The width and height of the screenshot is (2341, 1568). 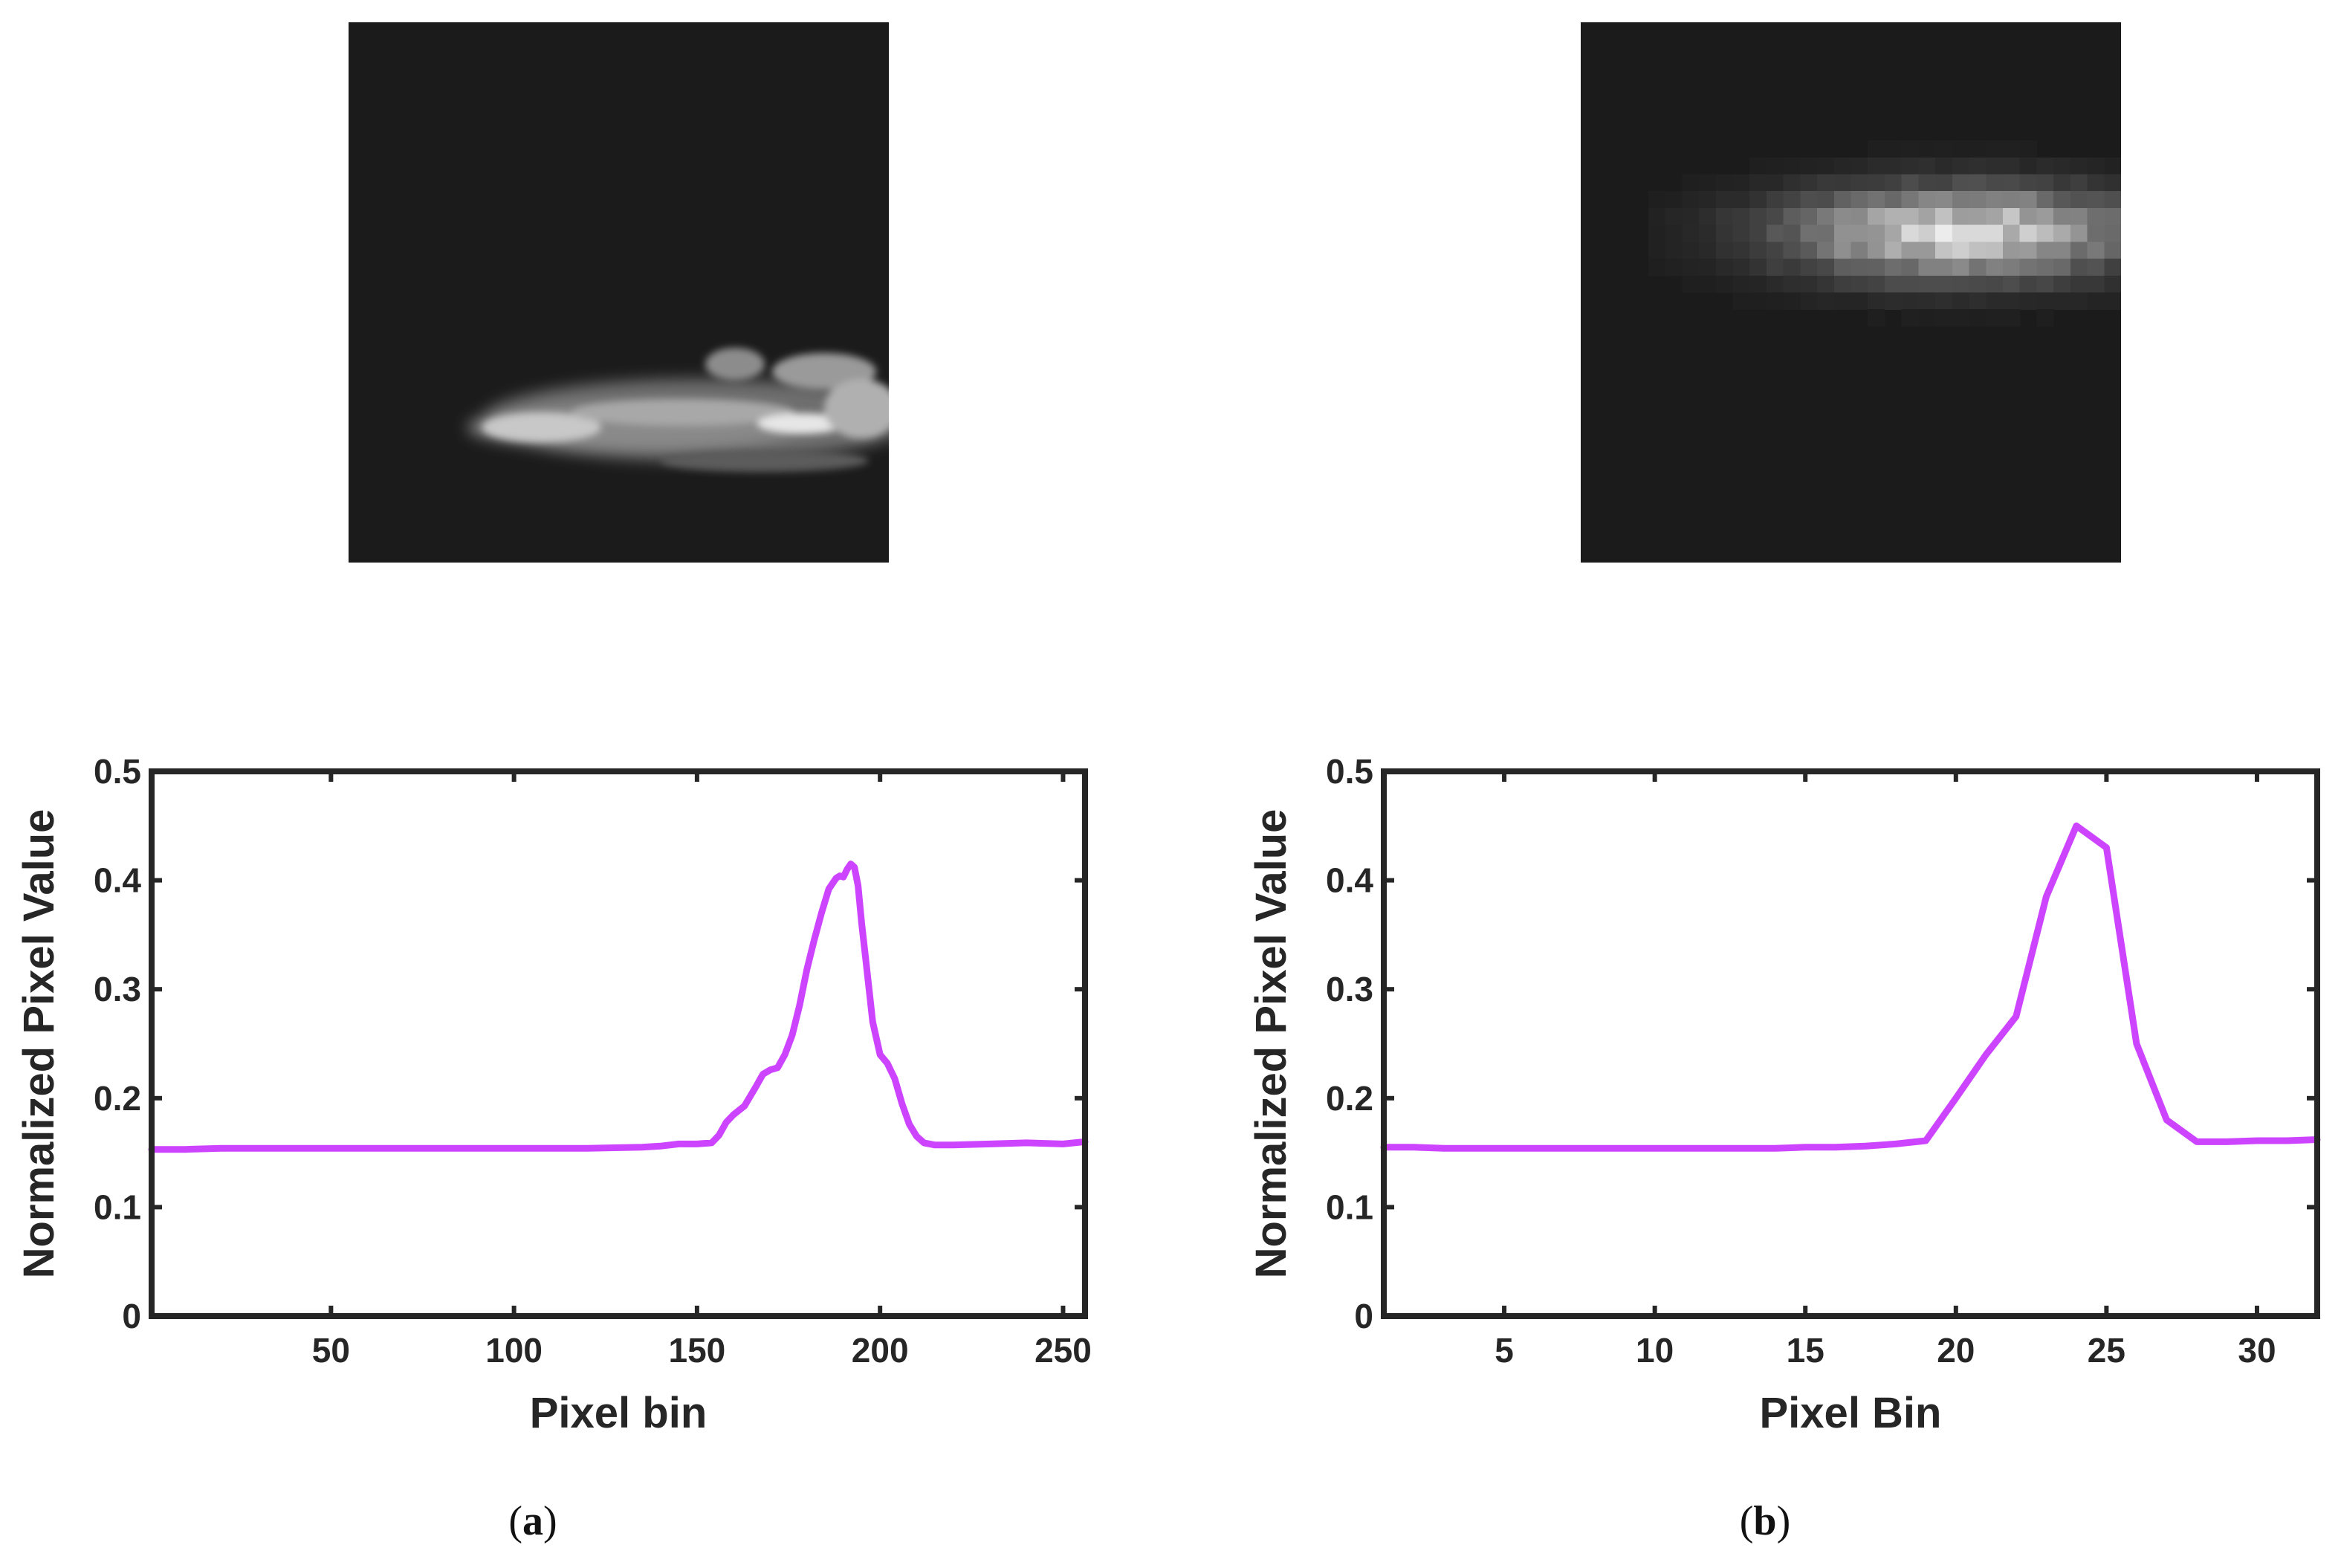 I want to click on chart-b-ytick-label: 0.4, so click(x=1349, y=880).